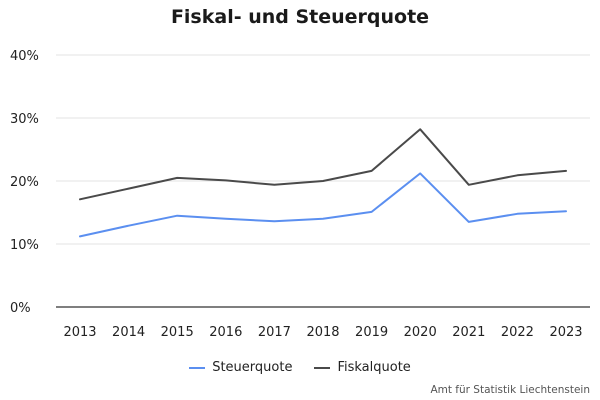  Describe the element at coordinates (323, 164) in the screenshot. I see `series-line-fiskalquote` at that location.